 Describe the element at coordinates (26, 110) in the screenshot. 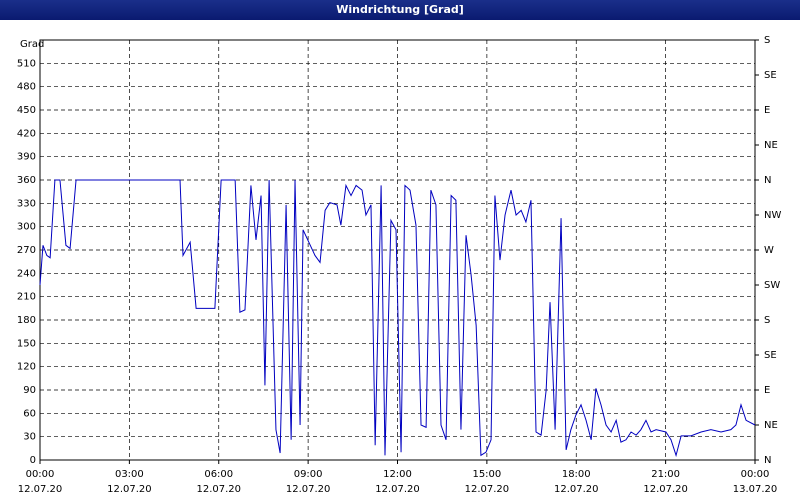

I see `y-tick-label: 450` at that location.